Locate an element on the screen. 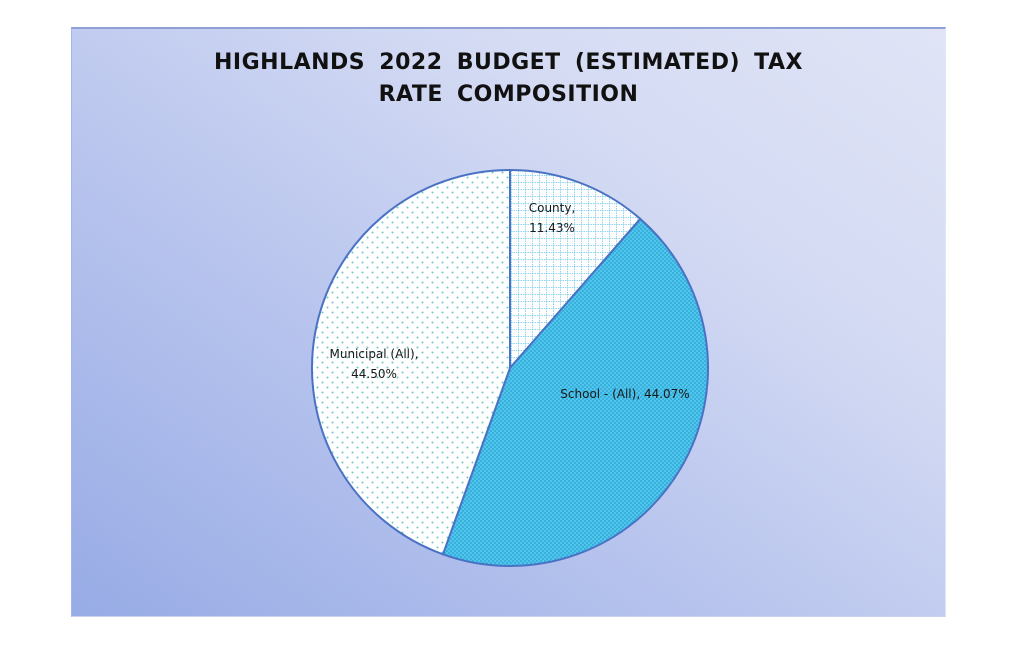  pie-slice-county is located at coordinates (575, 269).